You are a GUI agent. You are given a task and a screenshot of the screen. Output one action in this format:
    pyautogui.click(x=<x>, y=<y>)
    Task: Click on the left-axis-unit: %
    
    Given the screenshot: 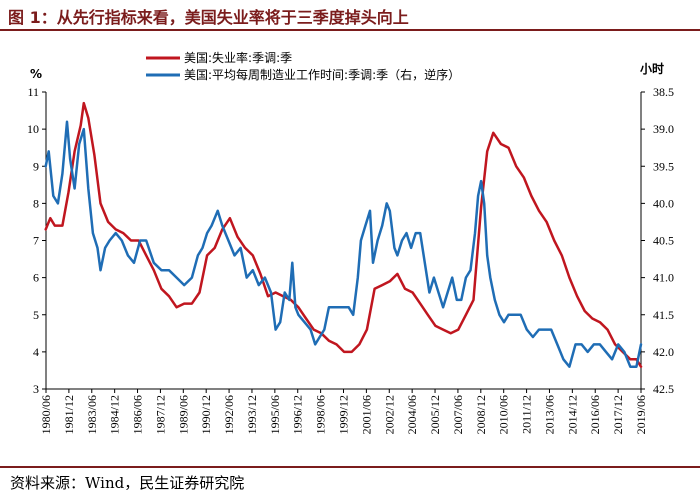 What is the action you would take?
    pyautogui.click(x=36, y=74)
    